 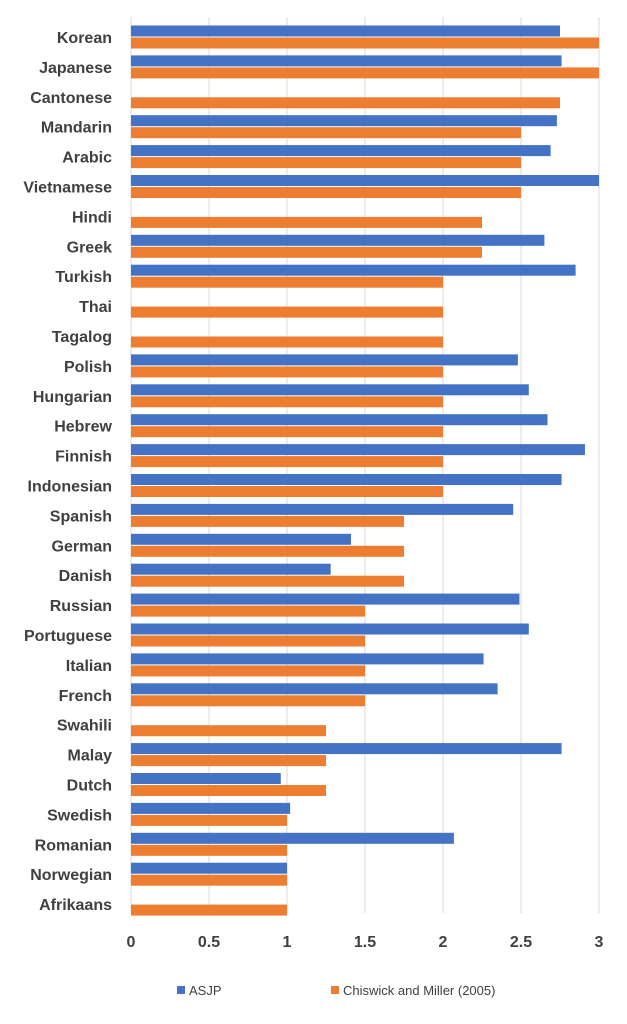 What do you see at coordinates (81, 606) in the screenshot?
I see `category-label-russian: Russian` at bounding box center [81, 606].